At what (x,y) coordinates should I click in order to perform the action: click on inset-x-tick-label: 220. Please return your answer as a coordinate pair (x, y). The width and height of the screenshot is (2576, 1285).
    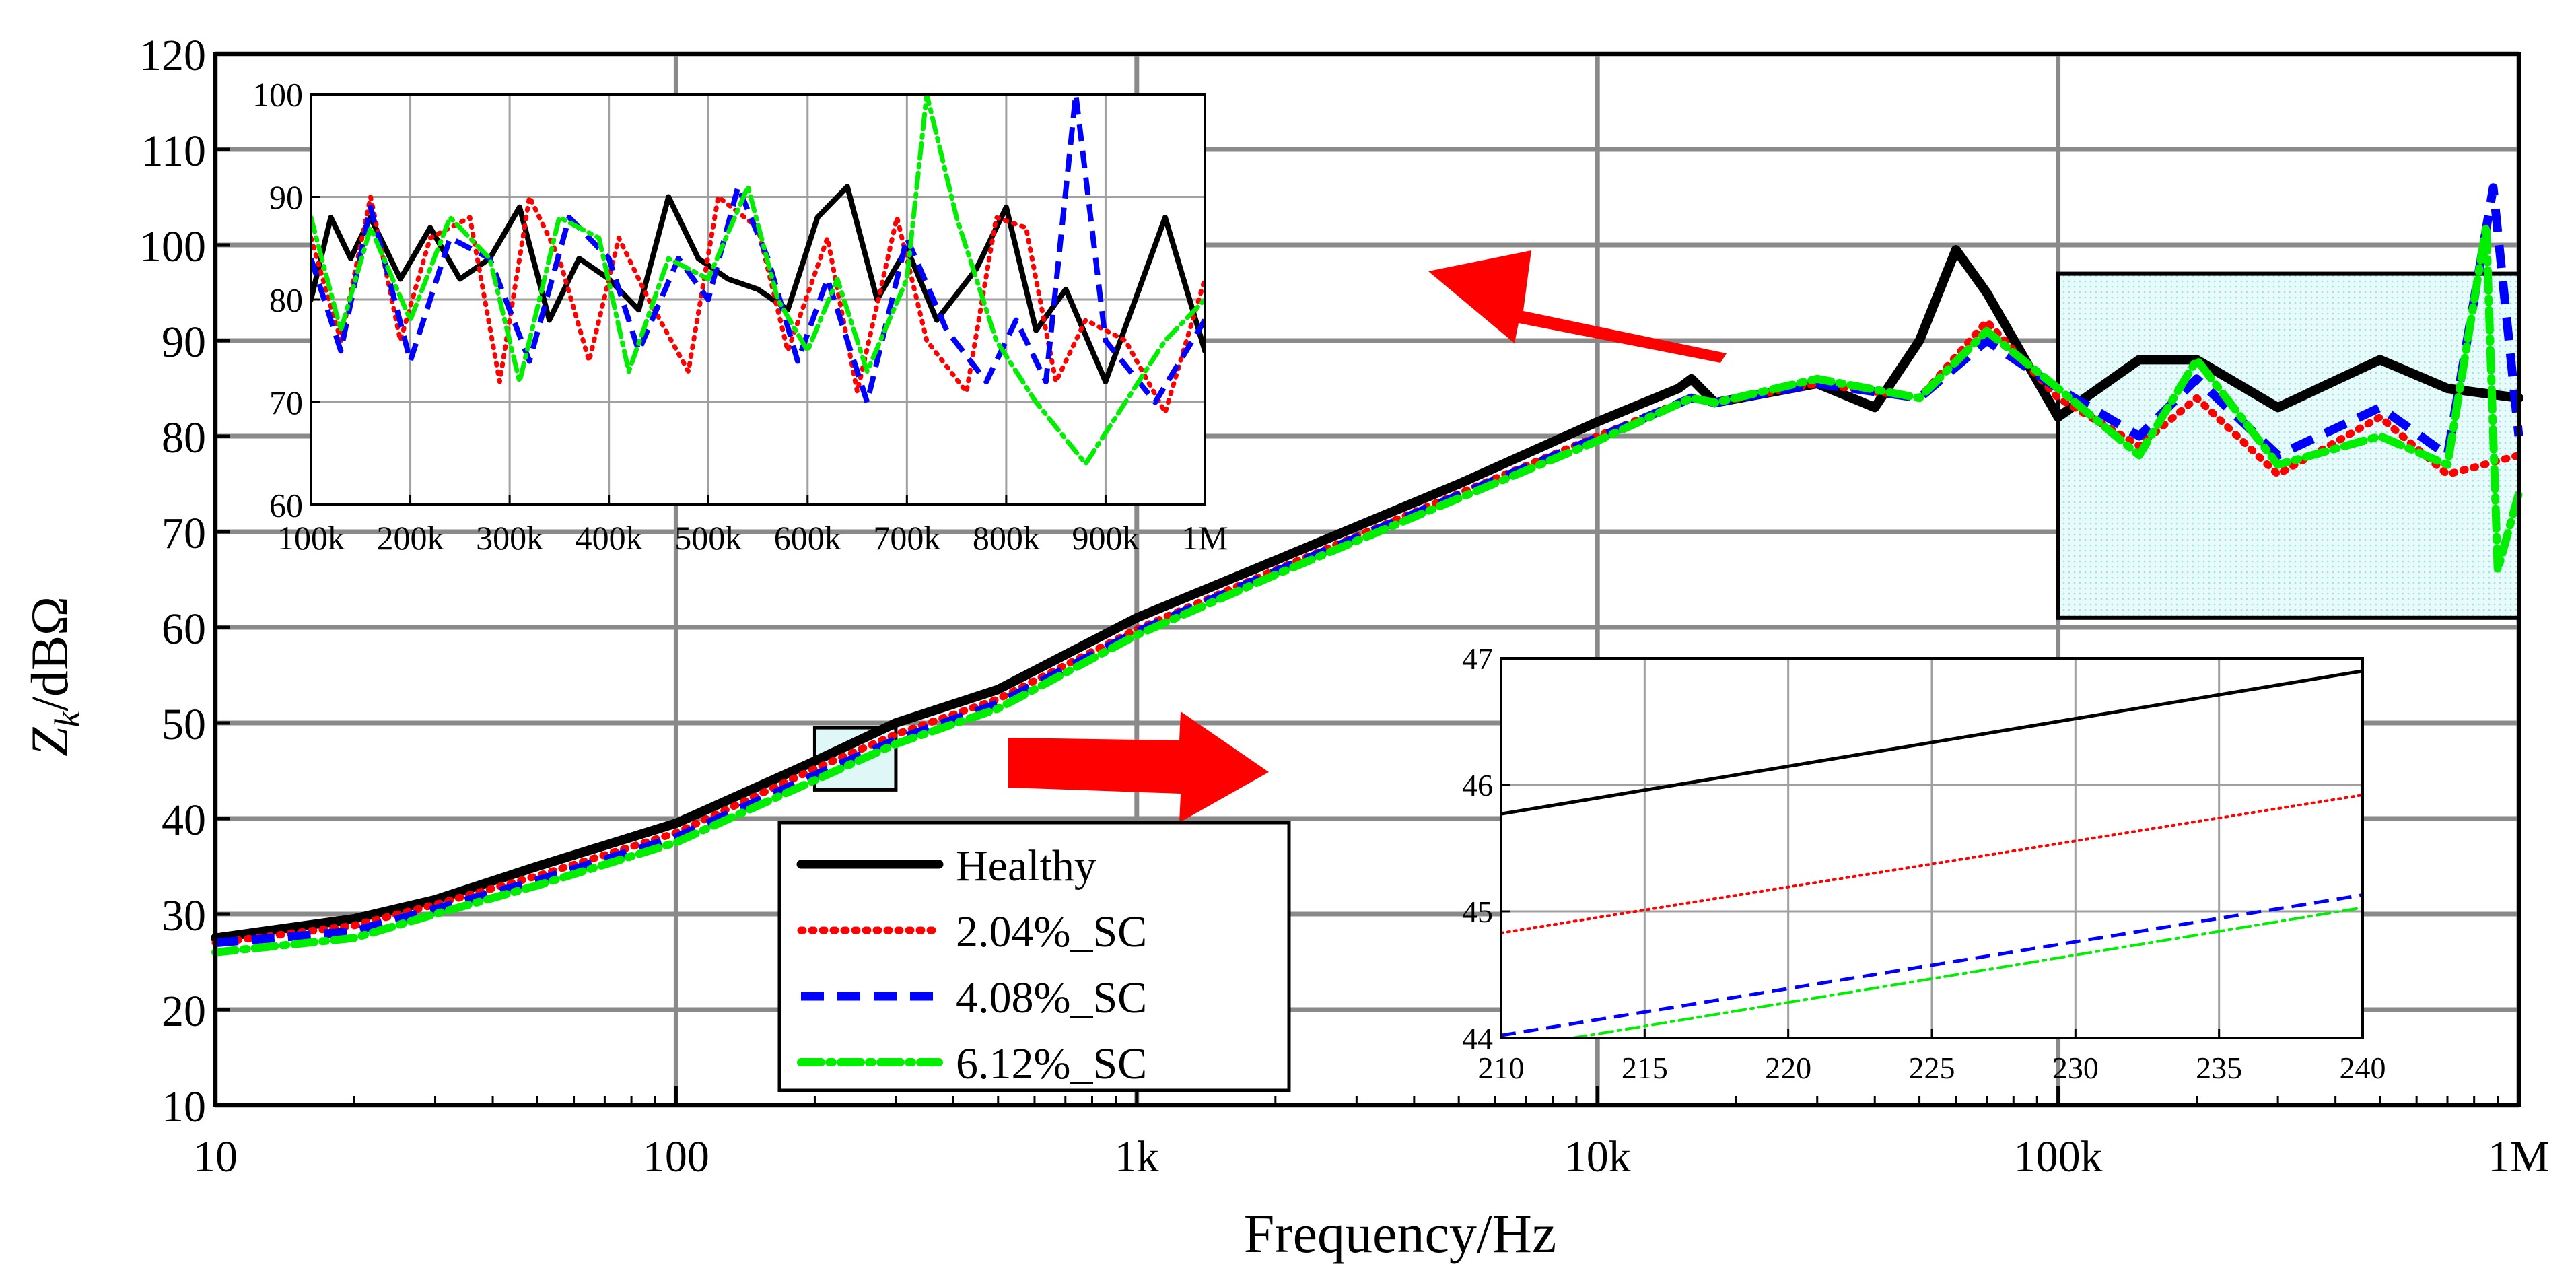
    Looking at the image, I should click on (1788, 1068).